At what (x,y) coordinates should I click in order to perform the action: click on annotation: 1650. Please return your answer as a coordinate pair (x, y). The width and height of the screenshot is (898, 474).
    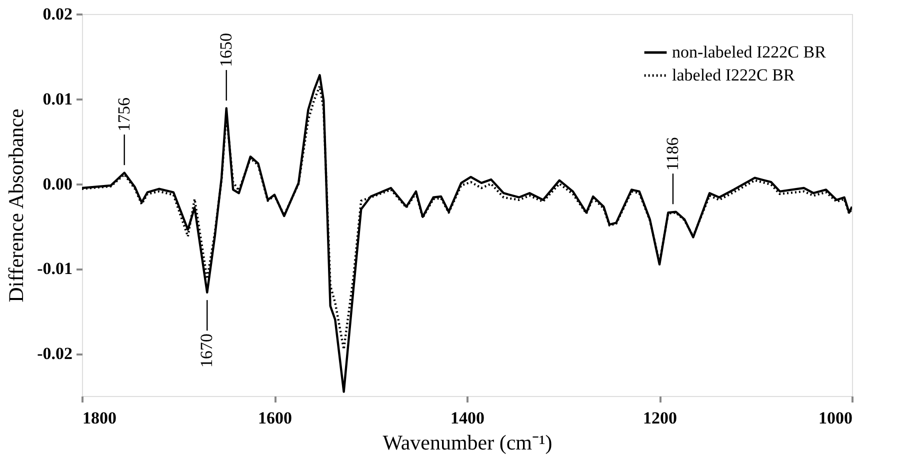
    Looking at the image, I should click on (226, 50).